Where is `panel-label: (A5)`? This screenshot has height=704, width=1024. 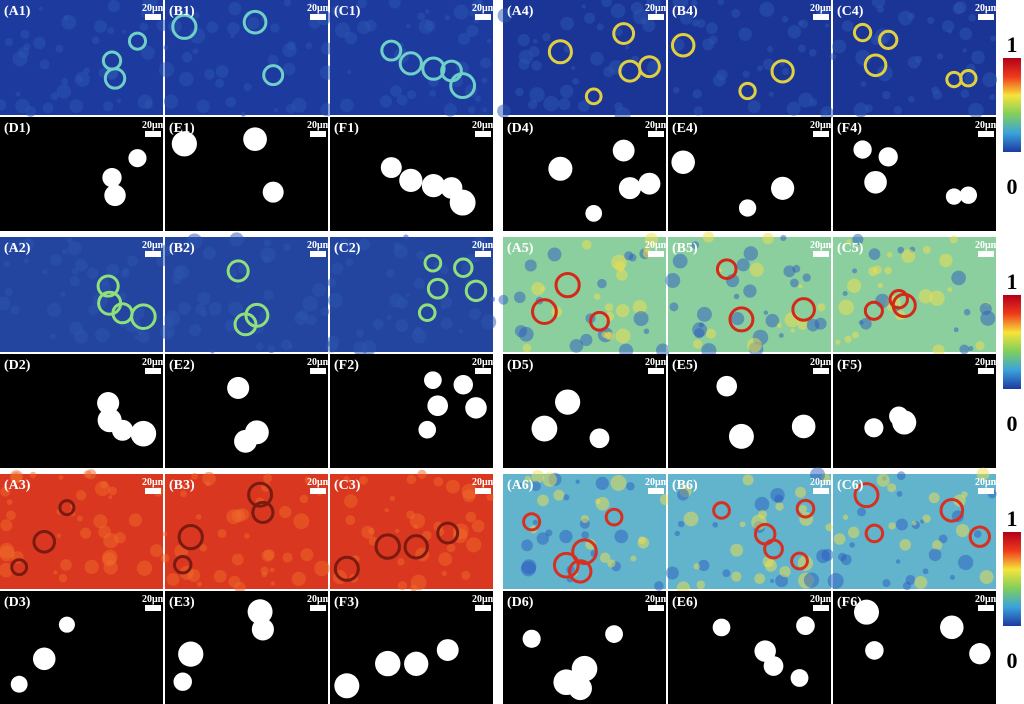
panel-label: (A5) is located at coordinates (520, 248).